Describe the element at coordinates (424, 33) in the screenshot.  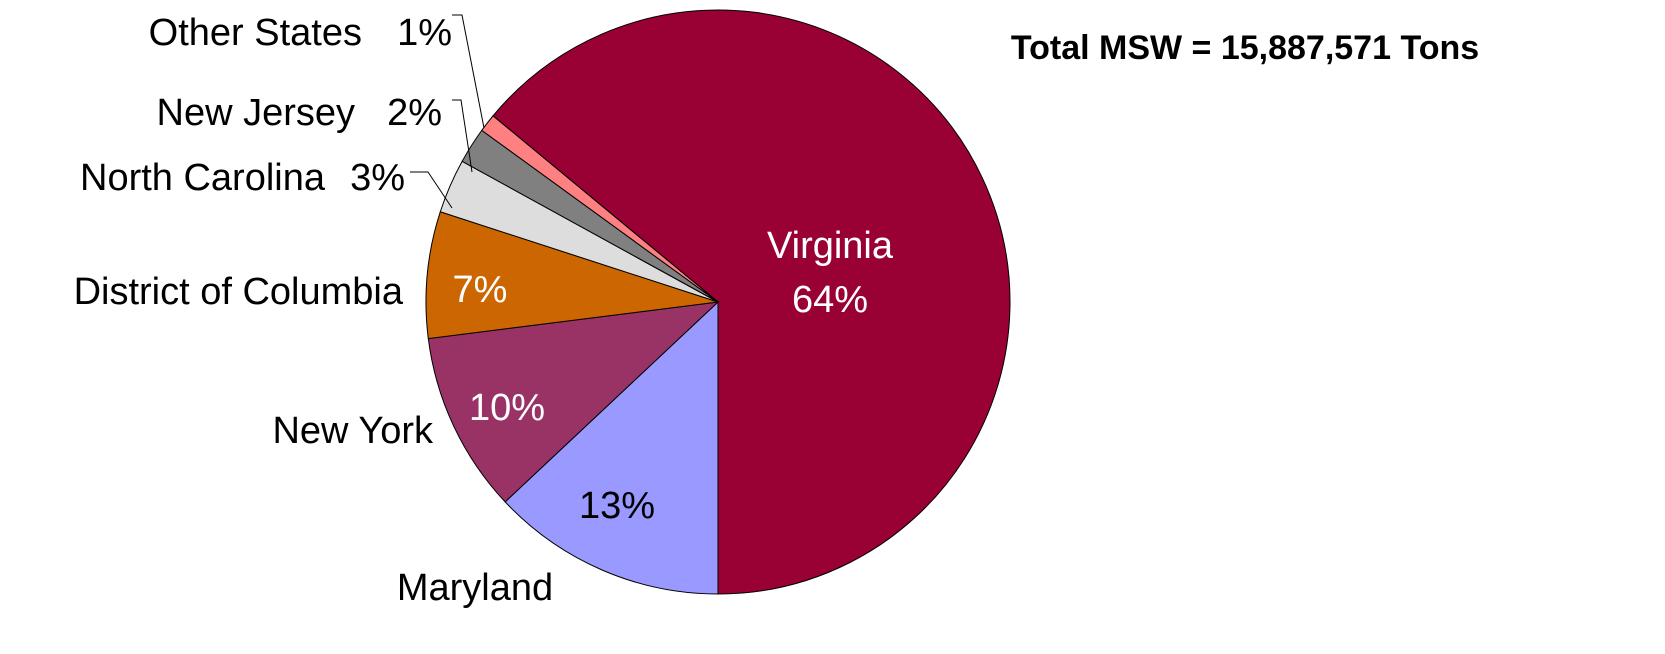
I see `value-label: 1%` at that location.